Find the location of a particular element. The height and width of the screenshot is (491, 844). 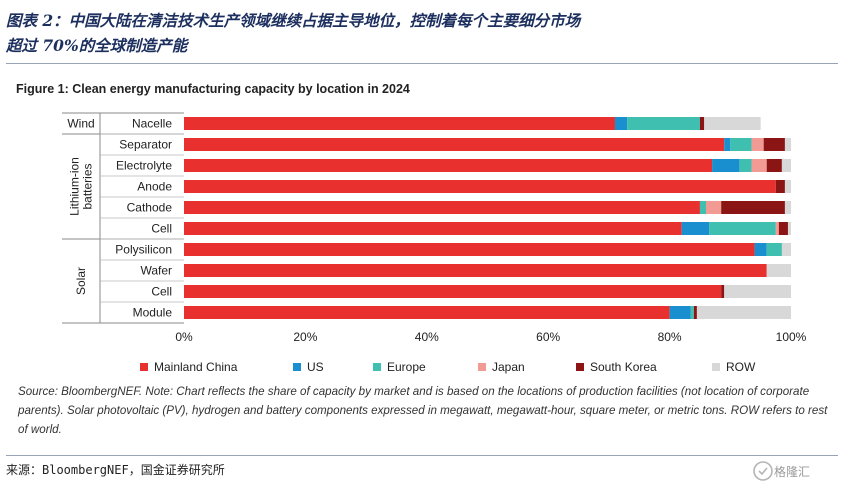

top-rule is located at coordinates (422, 63).